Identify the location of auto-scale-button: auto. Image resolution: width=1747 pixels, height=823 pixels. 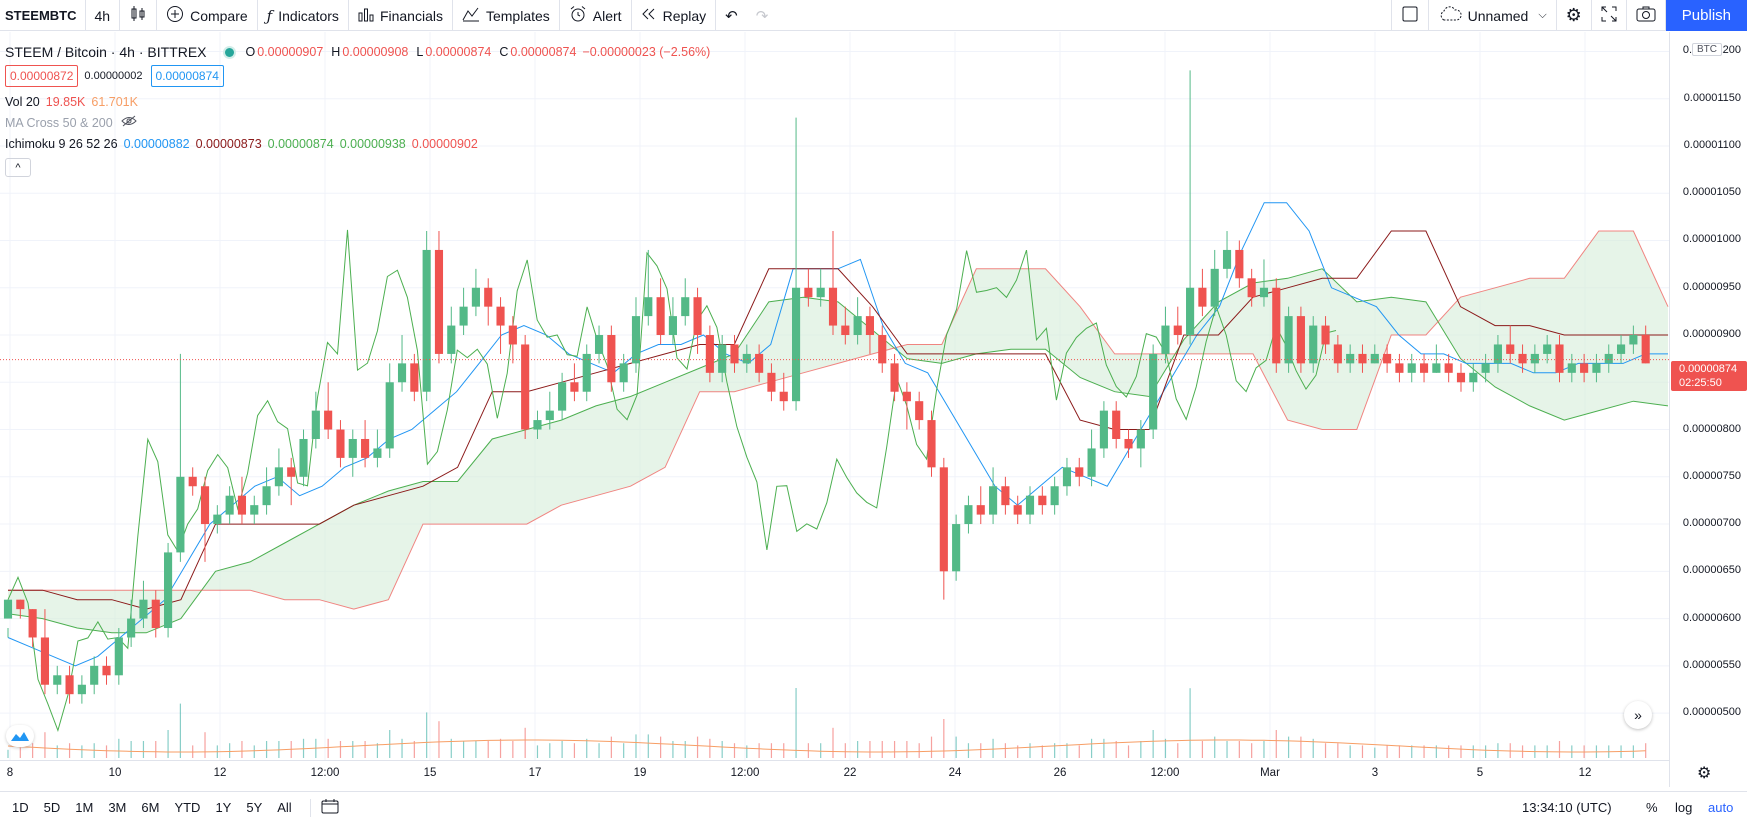
(1721, 807).